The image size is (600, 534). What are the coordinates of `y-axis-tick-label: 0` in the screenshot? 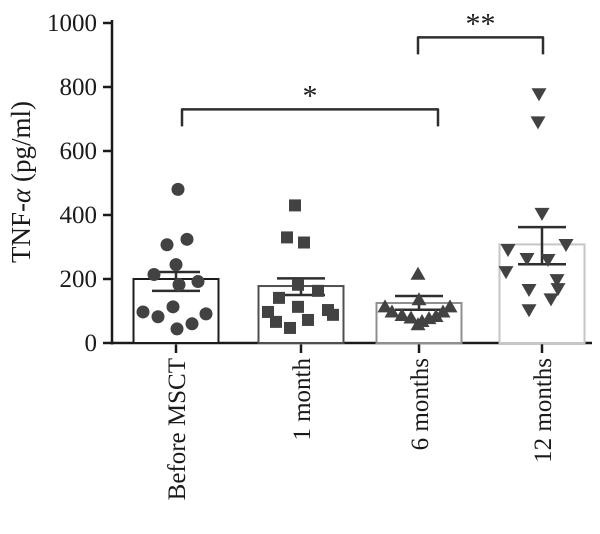 It's located at (91, 343).